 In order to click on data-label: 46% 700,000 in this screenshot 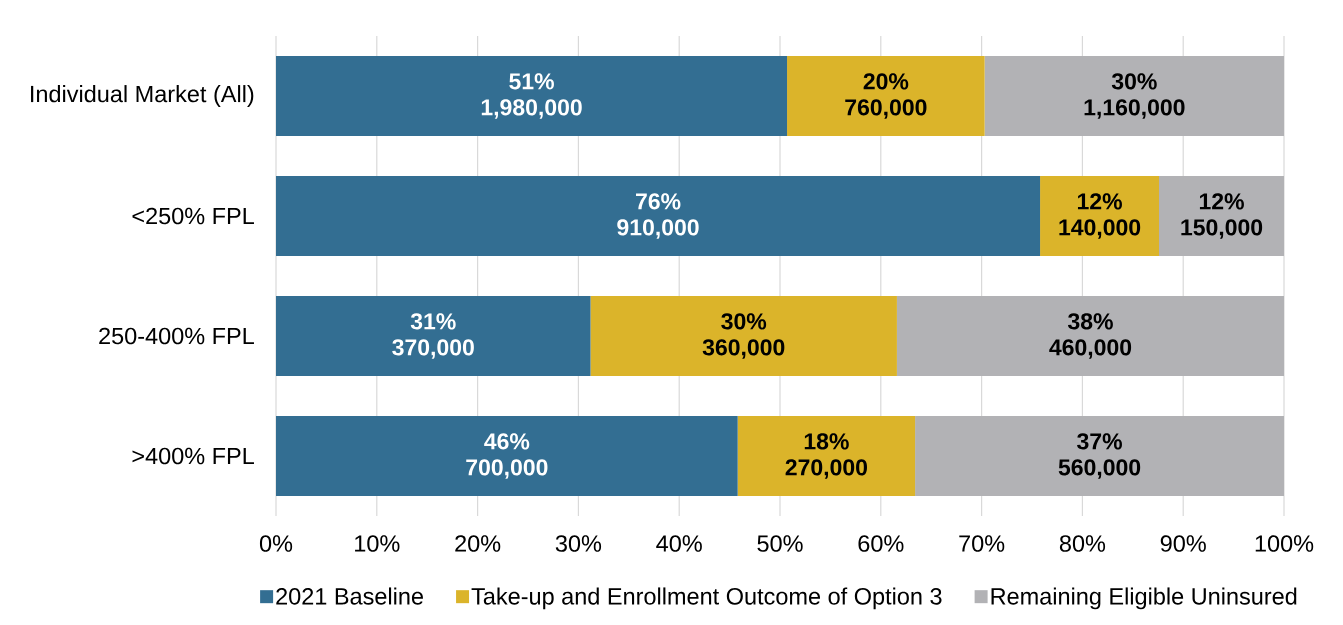, I will do `click(507, 456)`.